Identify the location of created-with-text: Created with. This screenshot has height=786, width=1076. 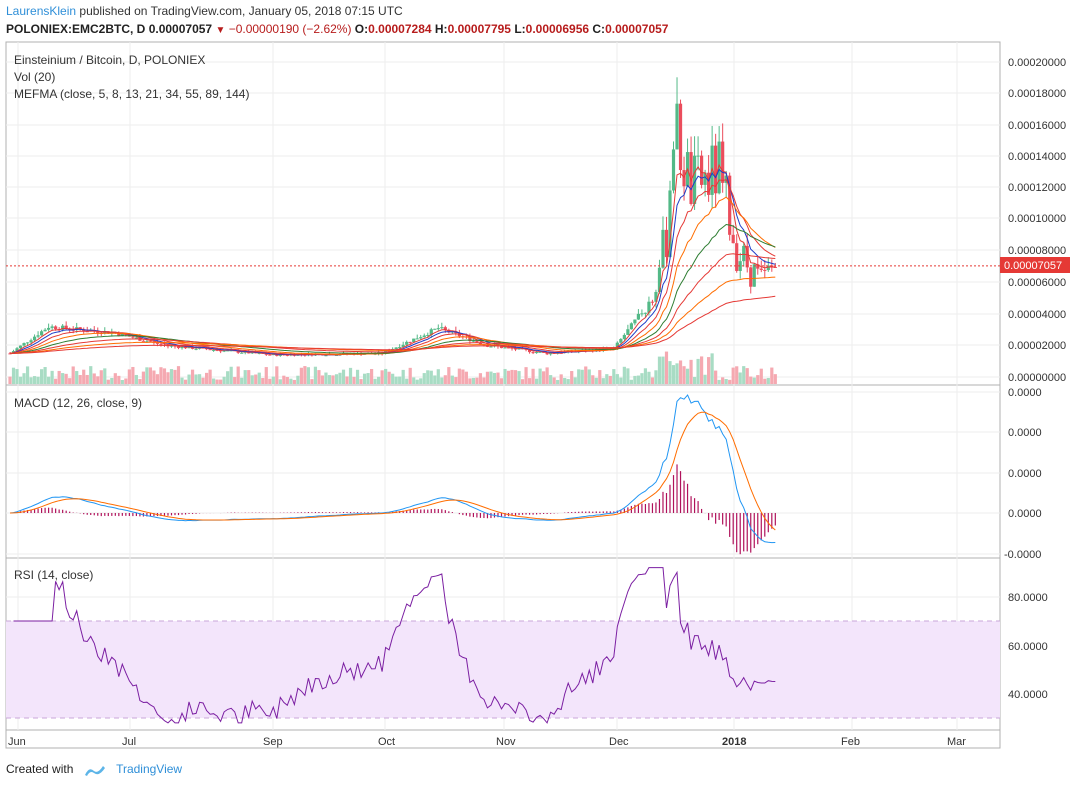
(40, 769).